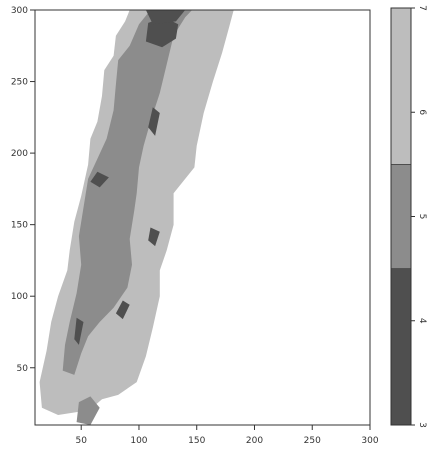 The image size is (430, 459). I want to click on contour-region-4.5-5.5-1, so click(88, 410).